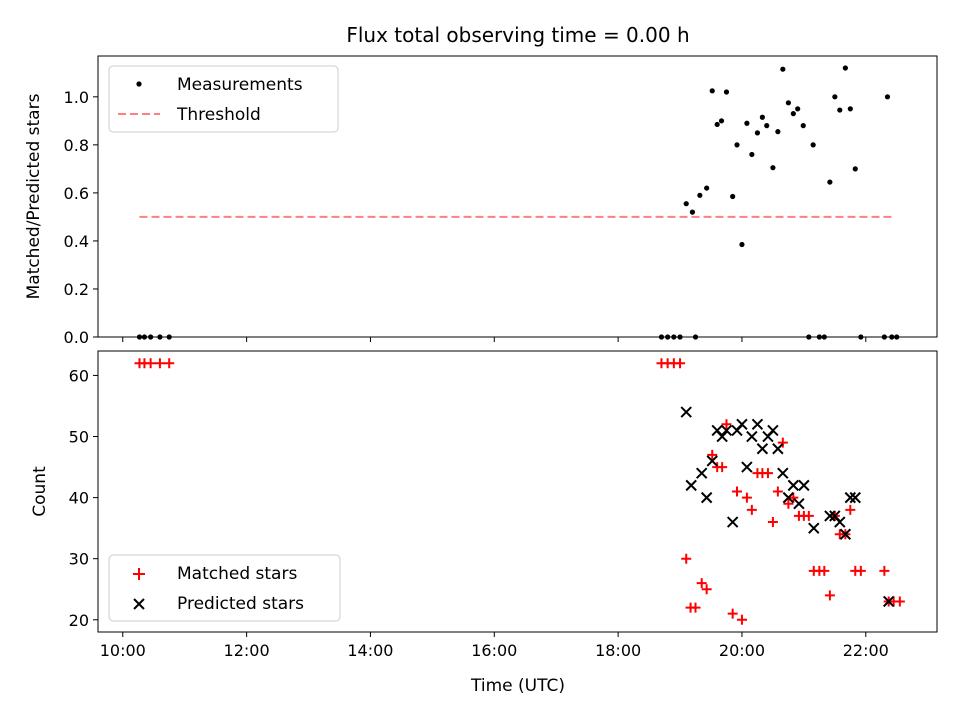 This screenshot has height=720, width=960. What do you see at coordinates (76, 97) in the screenshot?
I see `top-y-tick-label: 1.0` at bounding box center [76, 97].